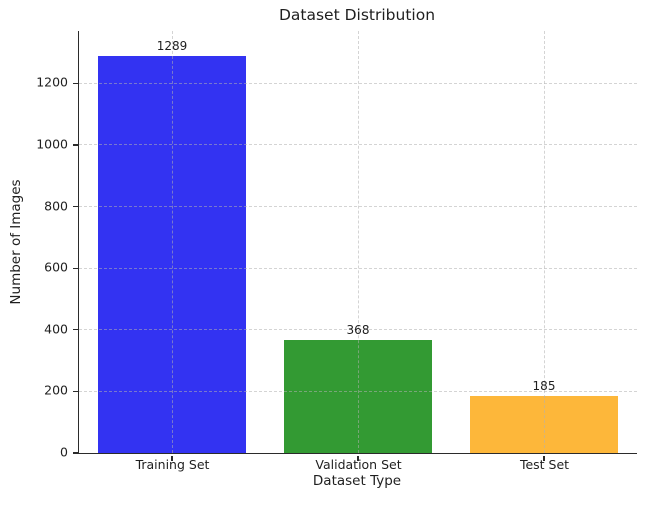 The width and height of the screenshot is (650, 505). I want to click on y-tick-label: 200, so click(56, 391).